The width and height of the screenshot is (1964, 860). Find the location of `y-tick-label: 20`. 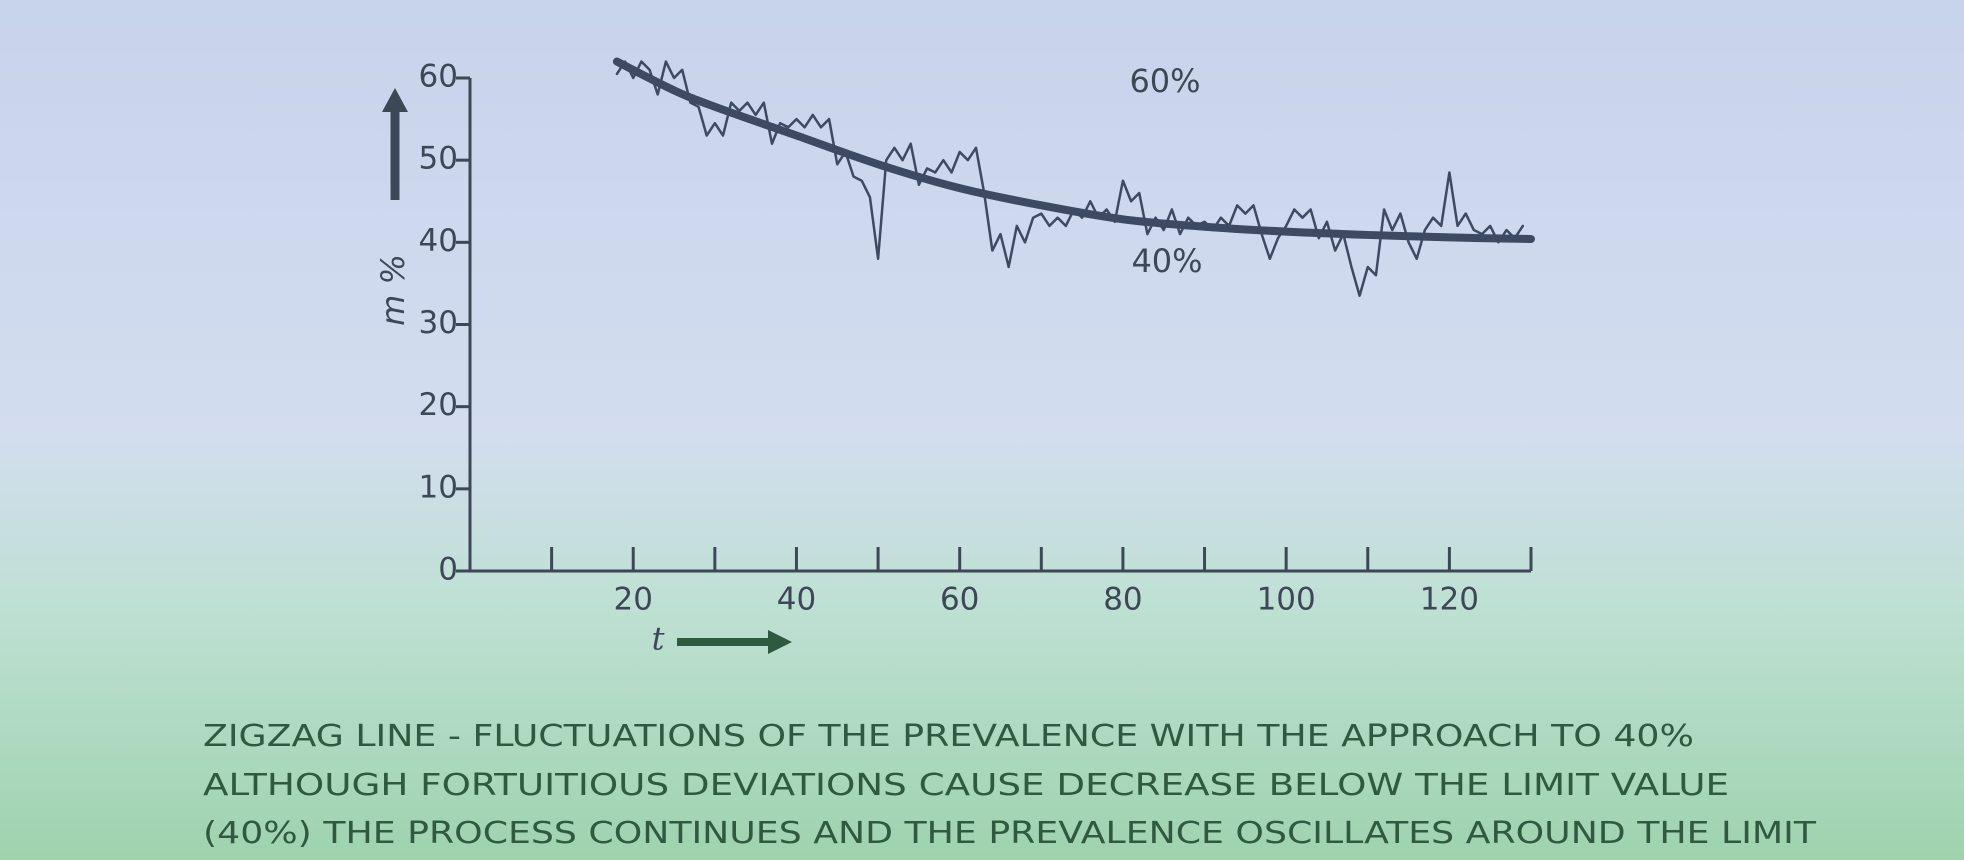

y-tick-label: 20 is located at coordinates (438, 405).